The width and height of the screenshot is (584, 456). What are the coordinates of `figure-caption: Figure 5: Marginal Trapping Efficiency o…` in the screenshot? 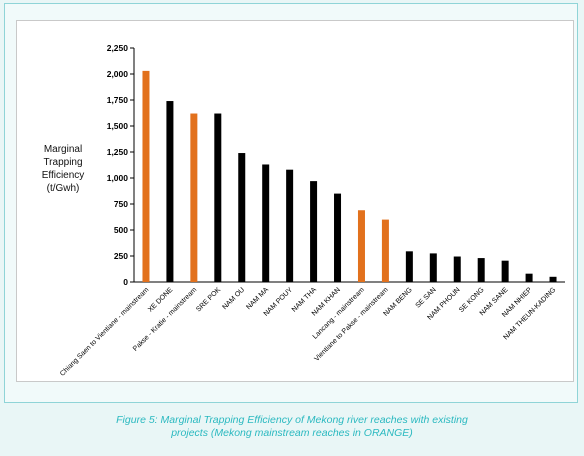 It's located at (292, 427).